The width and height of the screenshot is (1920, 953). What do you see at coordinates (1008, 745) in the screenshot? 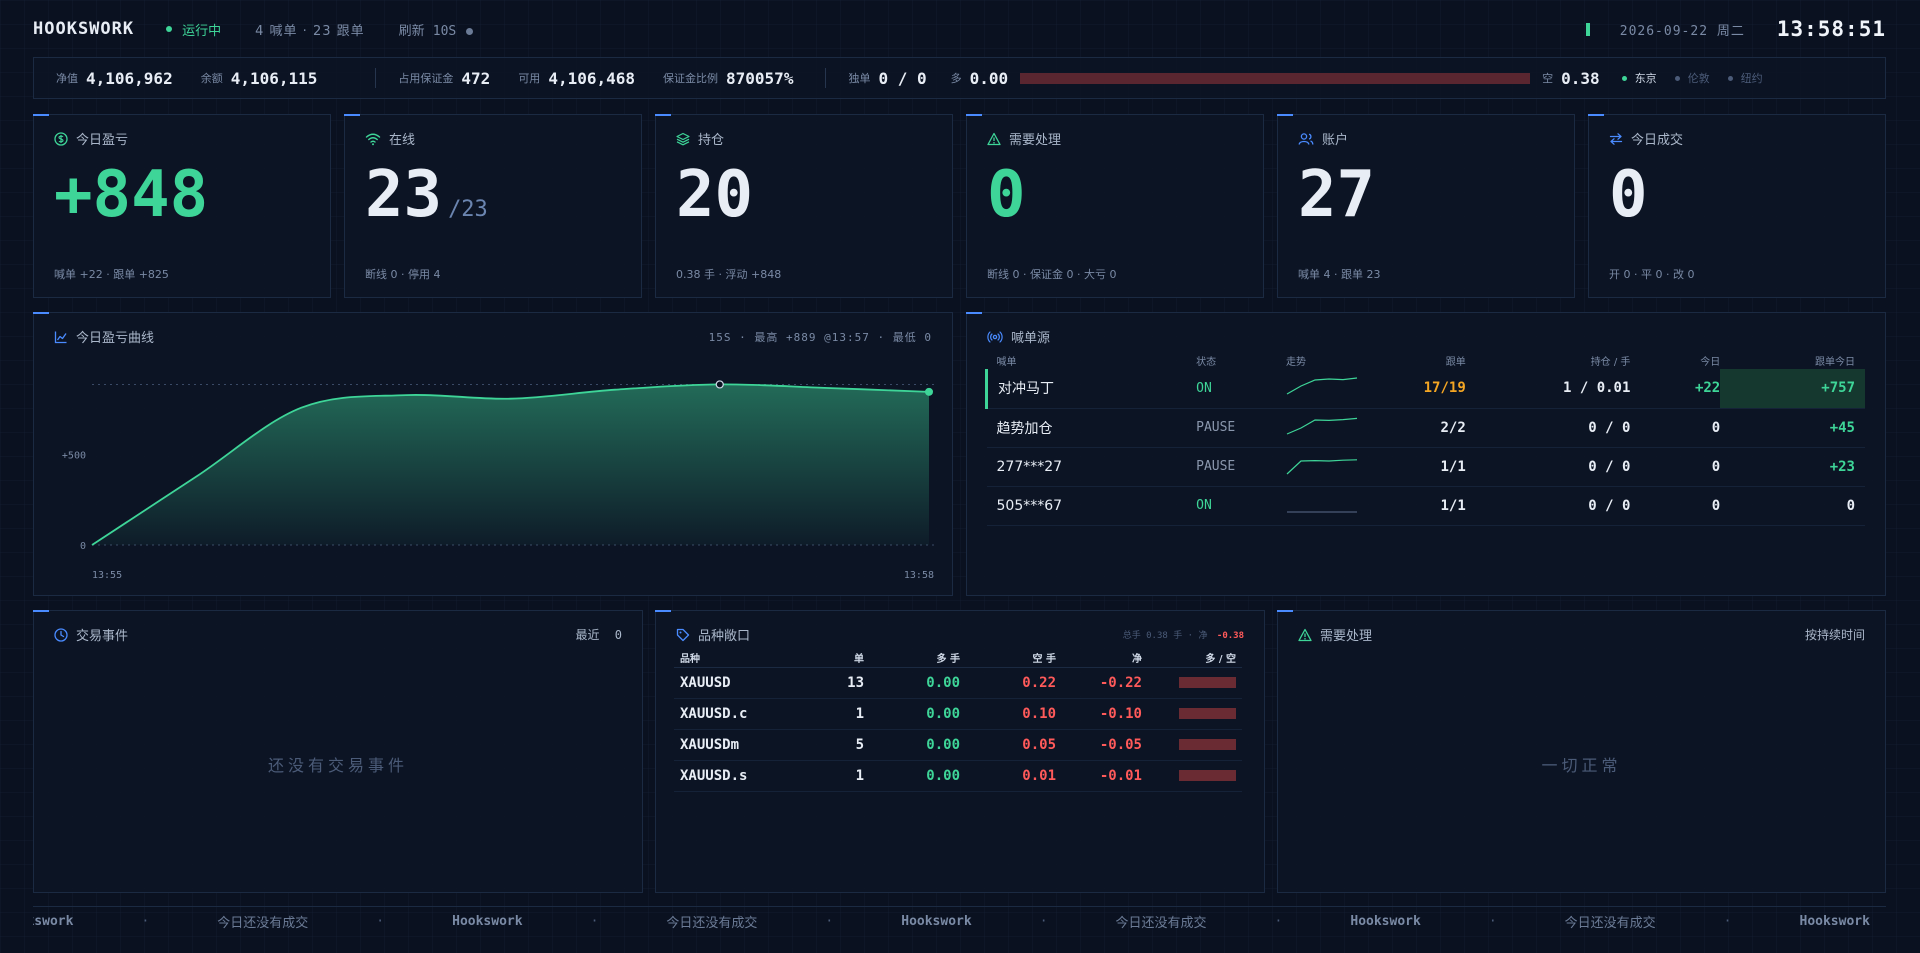
I see `short-lots: 0.05` at bounding box center [1008, 745].